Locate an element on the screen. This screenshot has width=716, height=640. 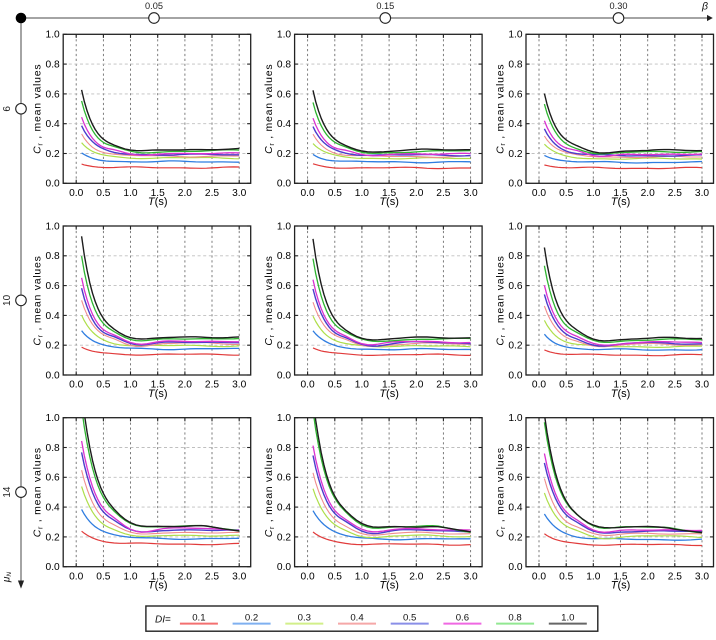
svg-text: 0.1 is located at coordinates (198, 617).